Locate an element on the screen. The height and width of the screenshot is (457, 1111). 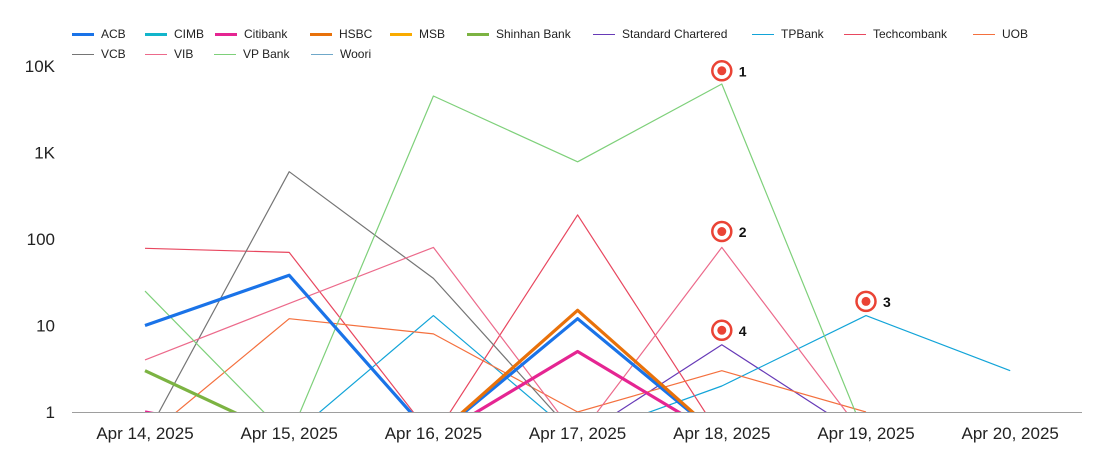
series-line-hsbc is located at coordinates (577, 360).